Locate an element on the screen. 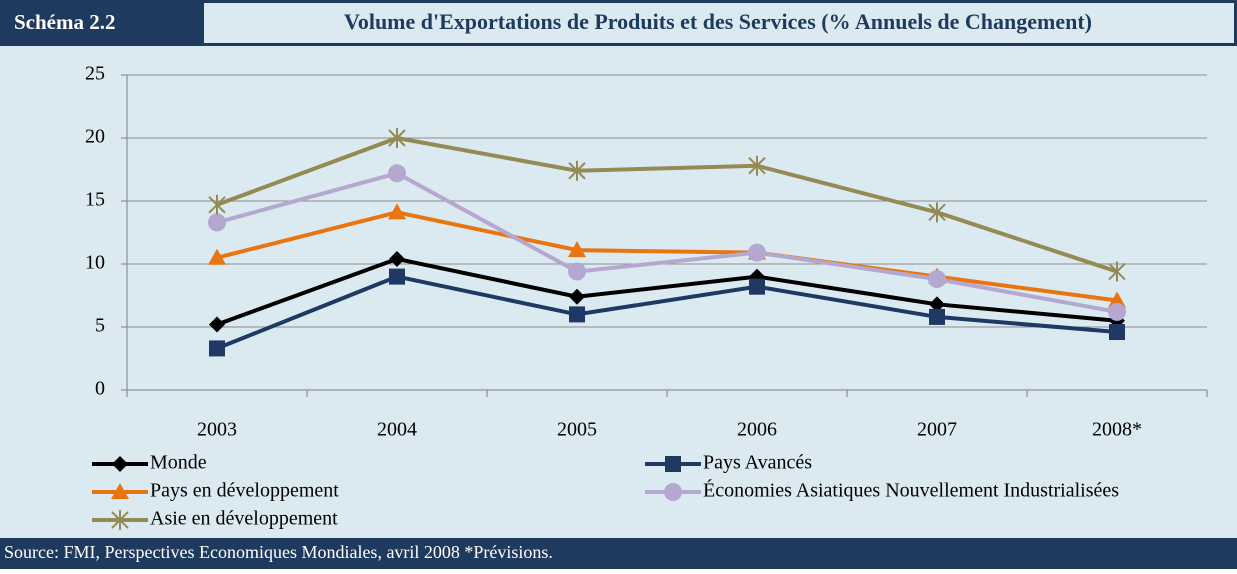 Image resolution: width=1237 pixels, height=574 pixels. x-tick-label: 2006 is located at coordinates (757, 430).